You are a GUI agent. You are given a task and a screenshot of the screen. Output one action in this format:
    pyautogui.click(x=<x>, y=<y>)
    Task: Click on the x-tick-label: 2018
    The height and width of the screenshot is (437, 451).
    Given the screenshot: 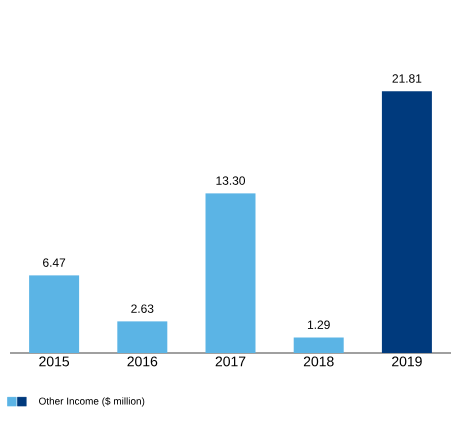 What is the action you would take?
    pyautogui.click(x=319, y=361)
    